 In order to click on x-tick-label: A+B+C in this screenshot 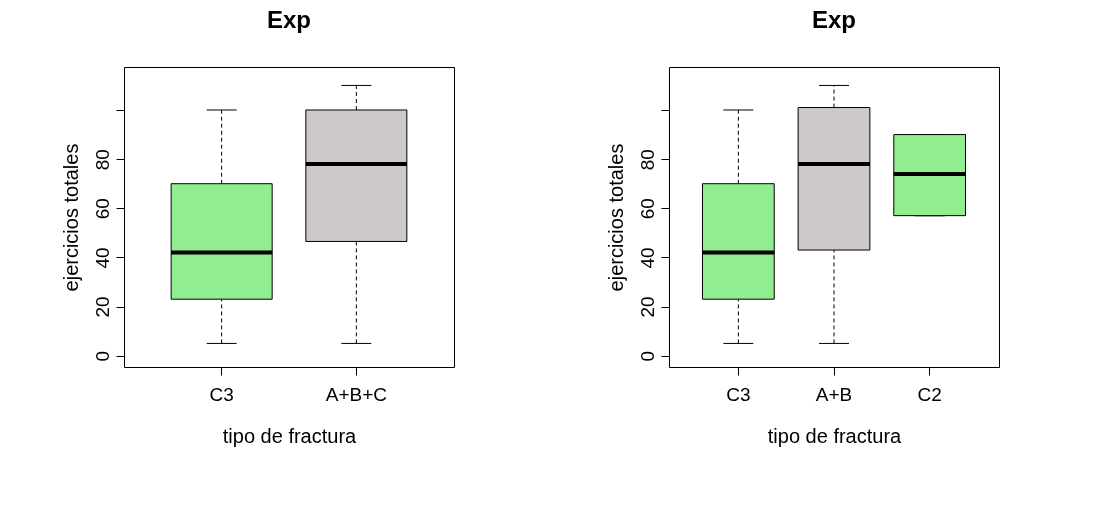, I will do `click(356, 394)`.